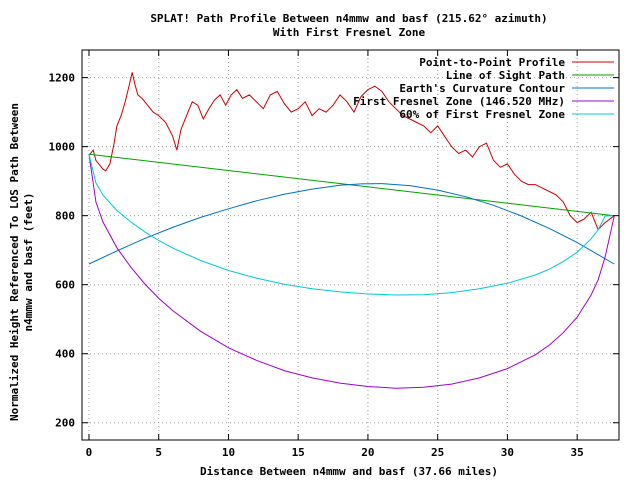  I want to click on earth-curvature-line, so click(351, 224).